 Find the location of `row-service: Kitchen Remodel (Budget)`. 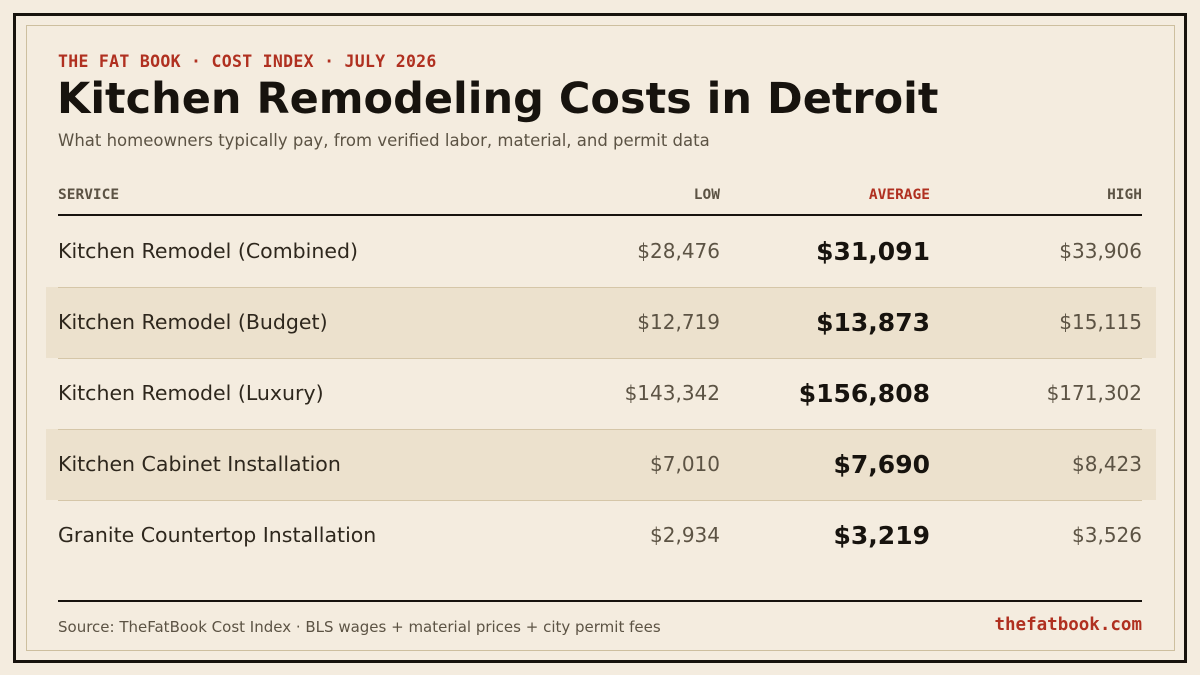

row-service: Kitchen Remodel (Budget) is located at coordinates (193, 322).